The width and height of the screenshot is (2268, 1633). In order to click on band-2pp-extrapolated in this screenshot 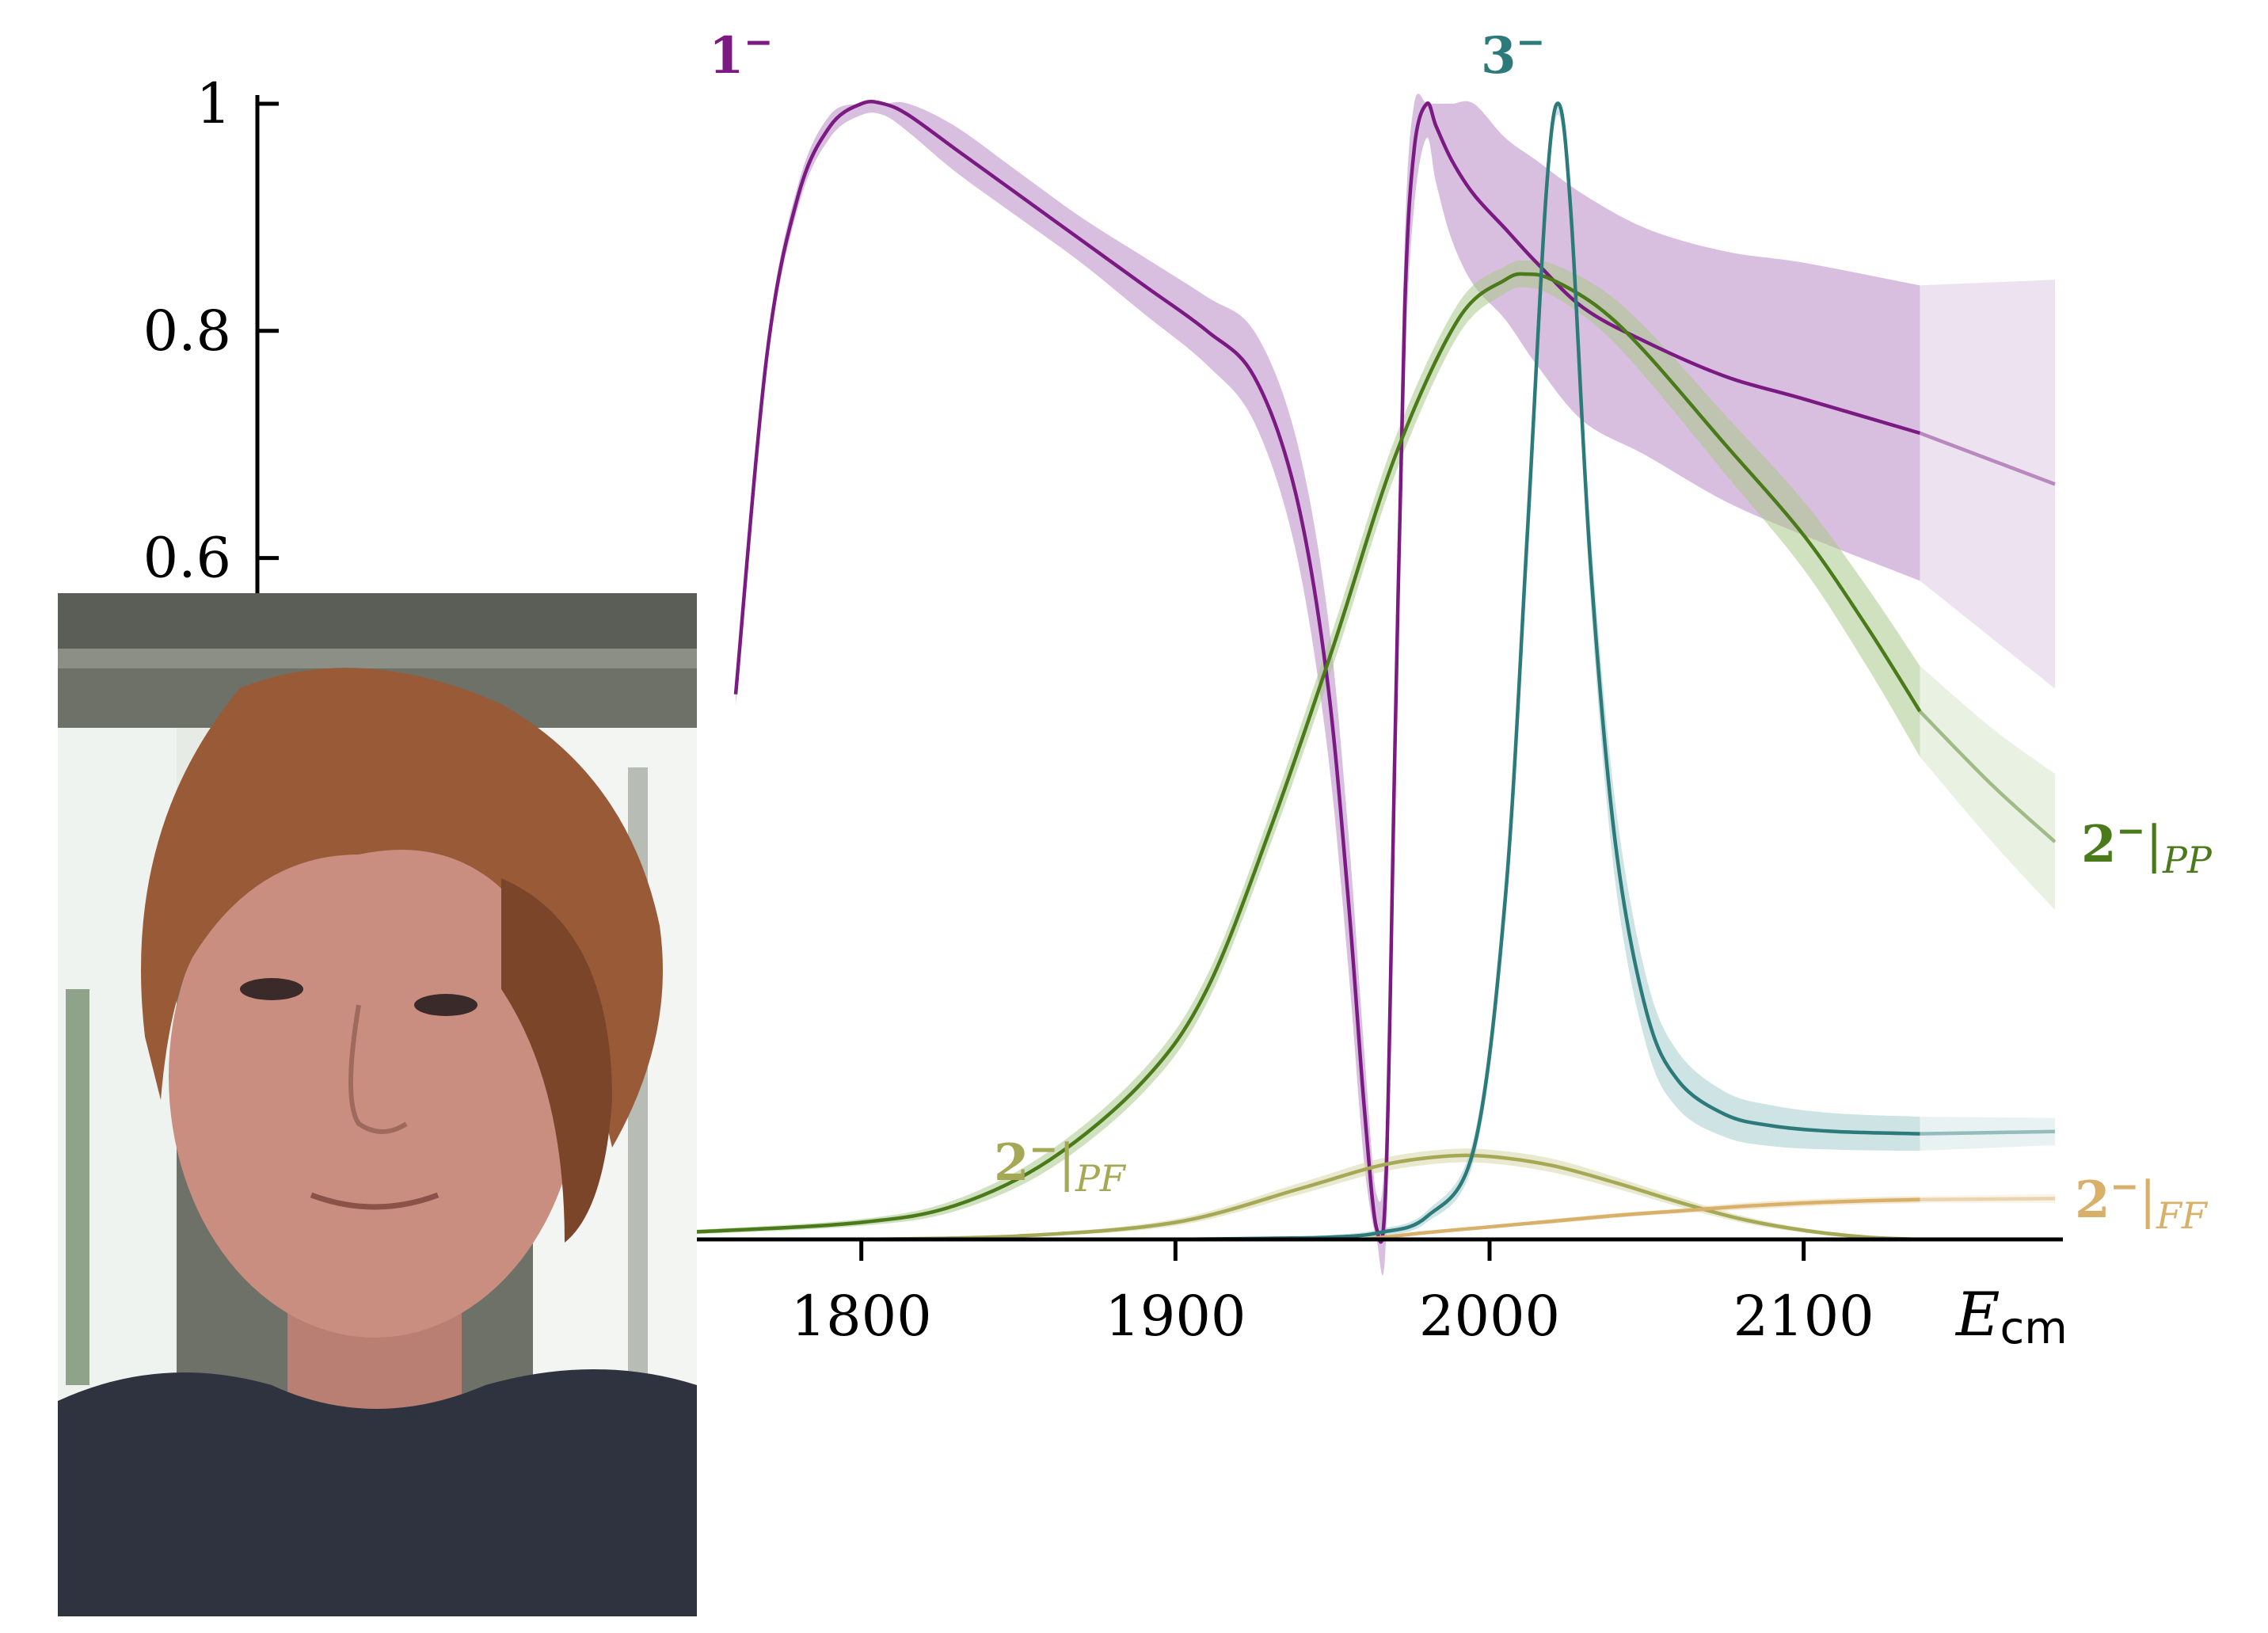, I will do `click(1987, 788)`.